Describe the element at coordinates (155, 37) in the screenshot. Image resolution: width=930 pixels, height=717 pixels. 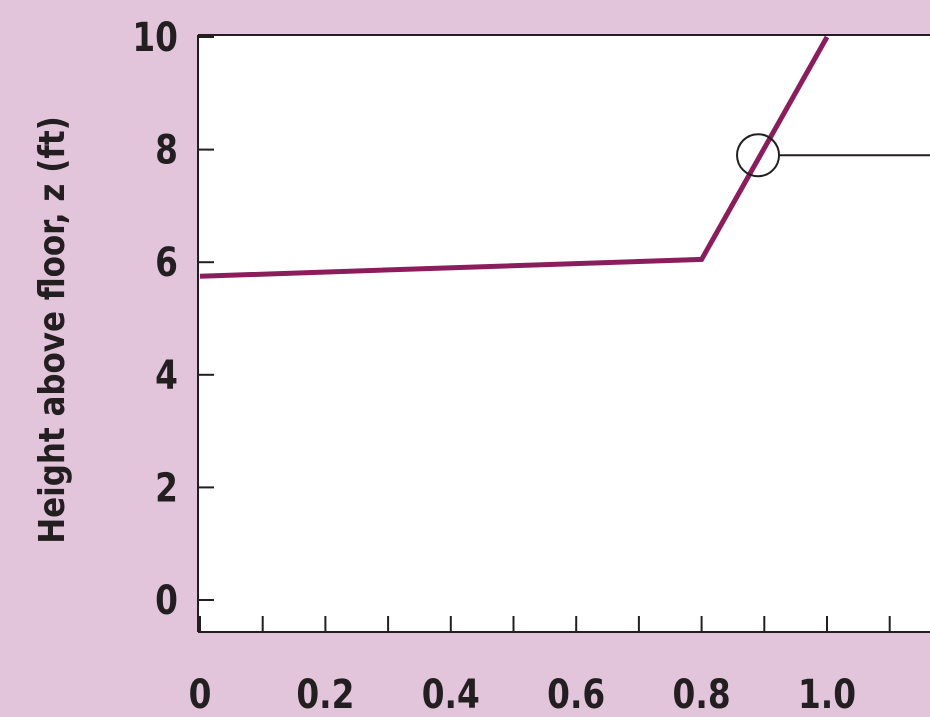
I see `y-tick-label: 10` at that location.